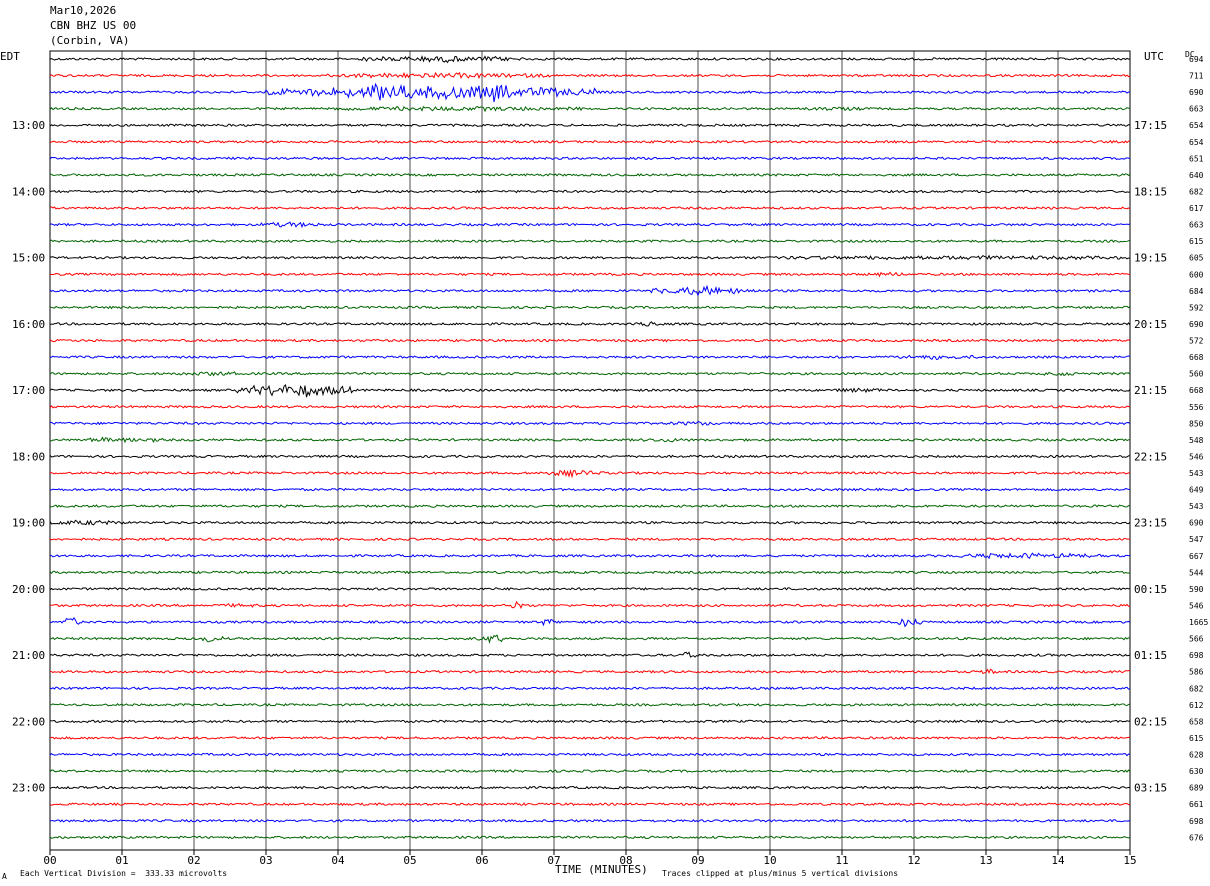 The image size is (1210, 886). What do you see at coordinates (1196, 274) in the screenshot?
I see `dc-value-label: 600` at bounding box center [1196, 274].